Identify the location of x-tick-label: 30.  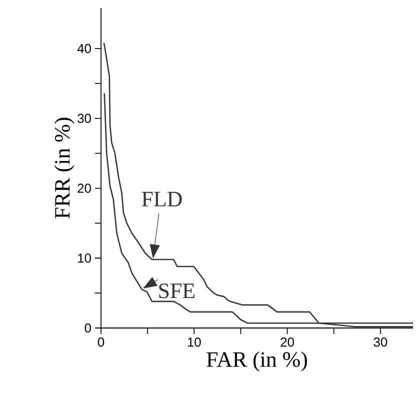
(381, 342).